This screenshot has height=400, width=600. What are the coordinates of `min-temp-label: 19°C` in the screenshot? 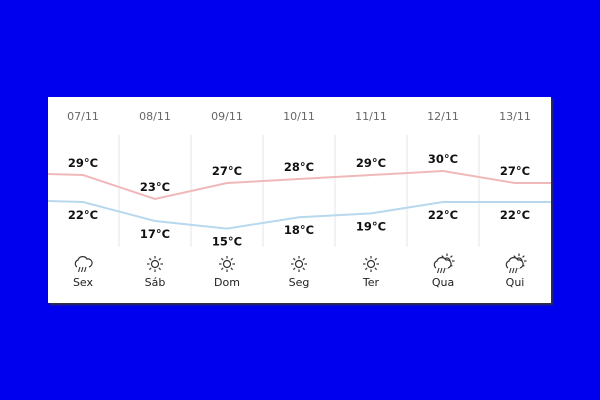 It's located at (371, 226).